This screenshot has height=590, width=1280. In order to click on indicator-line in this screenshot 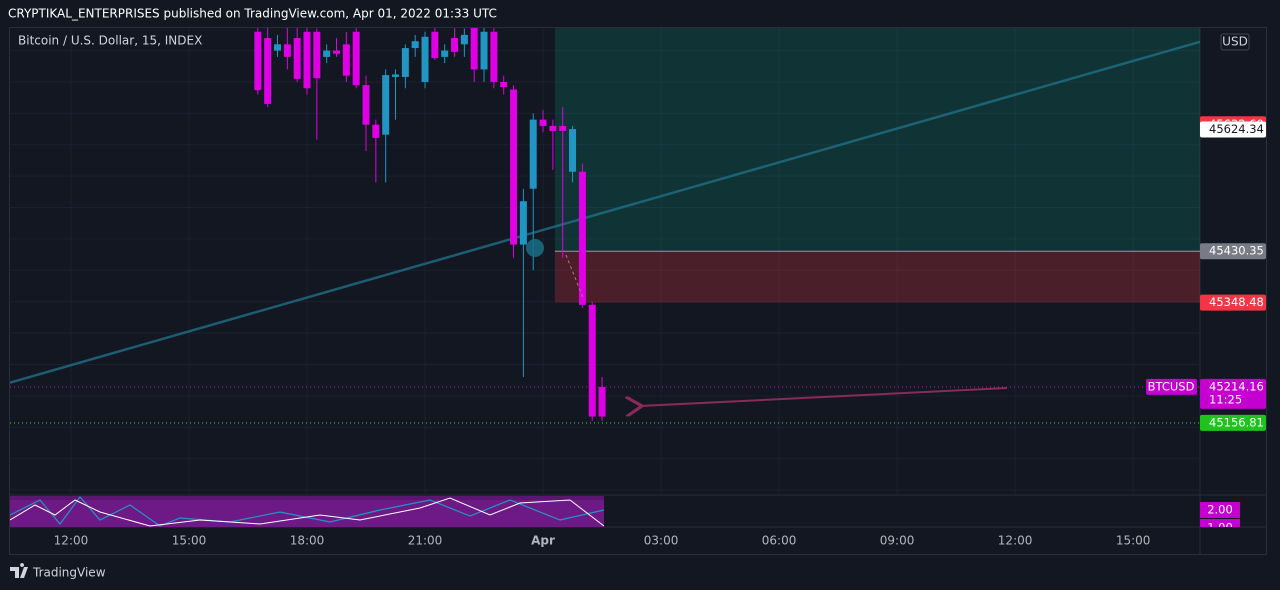, I will do `click(307, 512)`.